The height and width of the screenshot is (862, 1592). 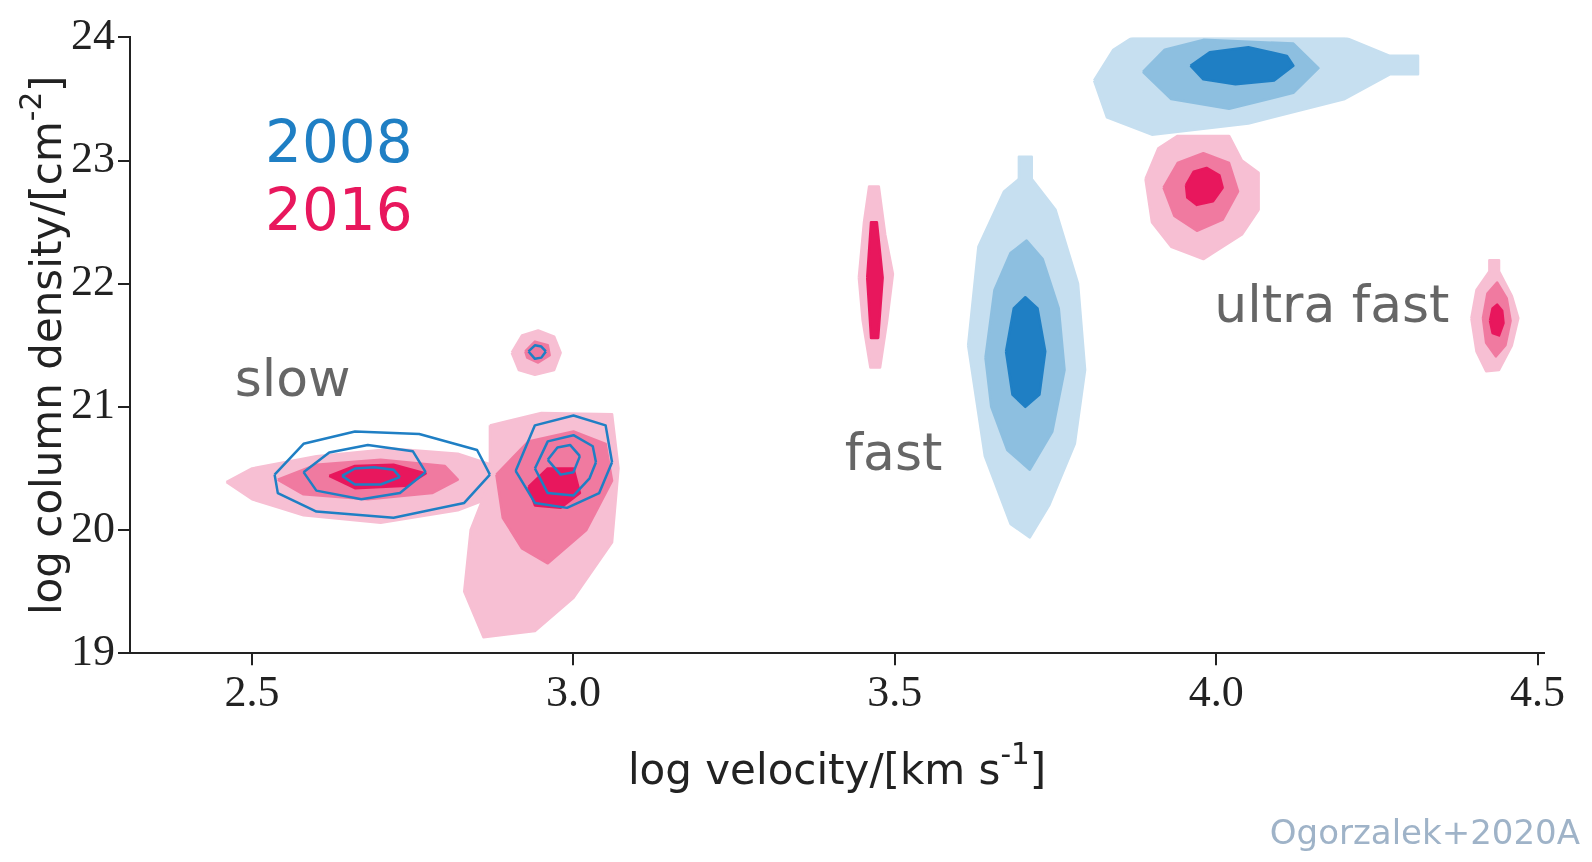 What do you see at coordinates (93, 34) in the screenshot?
I see `y-tick-label: 24` at bounding box center [93, 34].